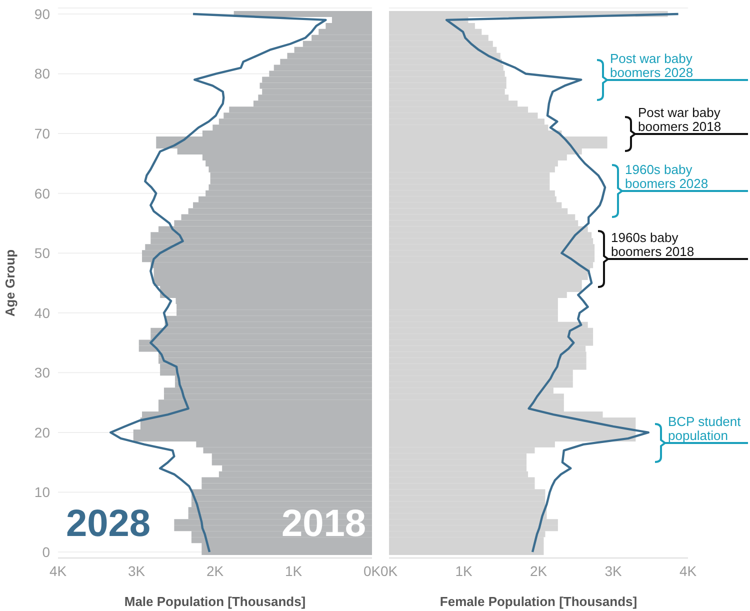  I want to click on annotation: 1960s baby boomers 2018, so click(652, 244).